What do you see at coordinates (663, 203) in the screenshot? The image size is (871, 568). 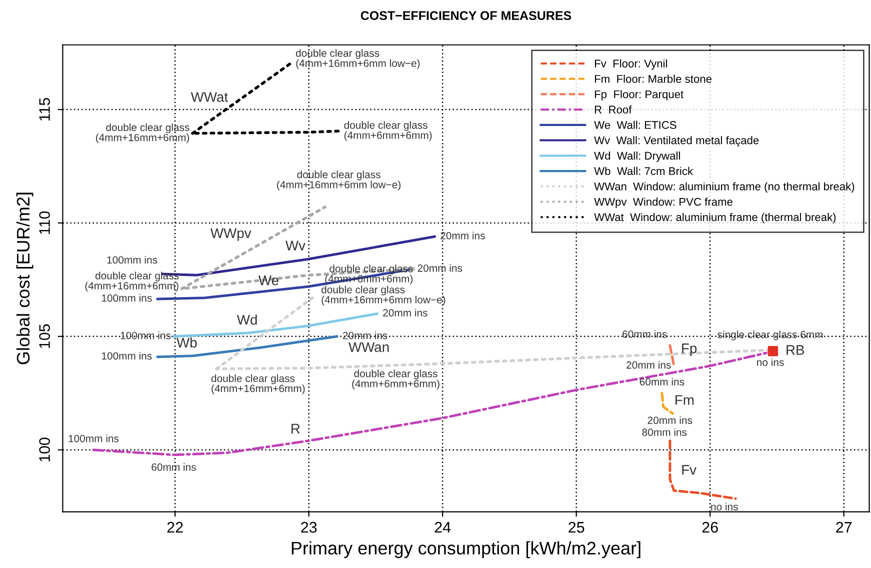 I see `legend-label: WWpv Window: PVC frame` at bounding box center [663, 203].